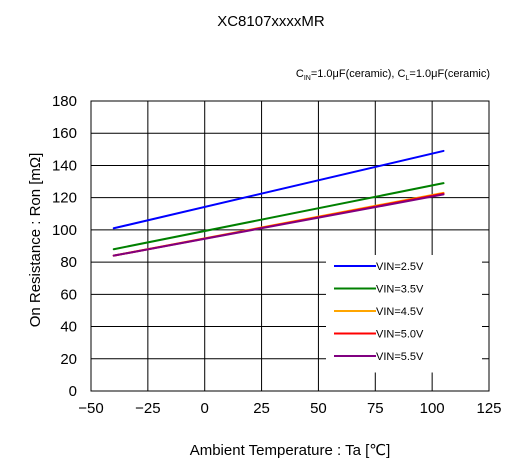 The image size is (523, 467). Describe the element at coordinates (35, 240) in the screenshot. I see `y-axis-label: On Resistance : Ron [mΩ]` at that location.